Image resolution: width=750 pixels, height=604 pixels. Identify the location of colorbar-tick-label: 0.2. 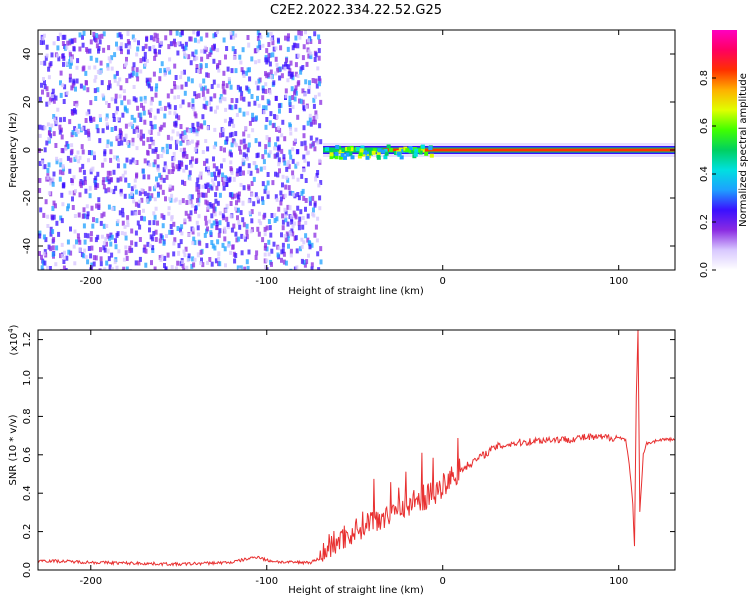
(704, 222).